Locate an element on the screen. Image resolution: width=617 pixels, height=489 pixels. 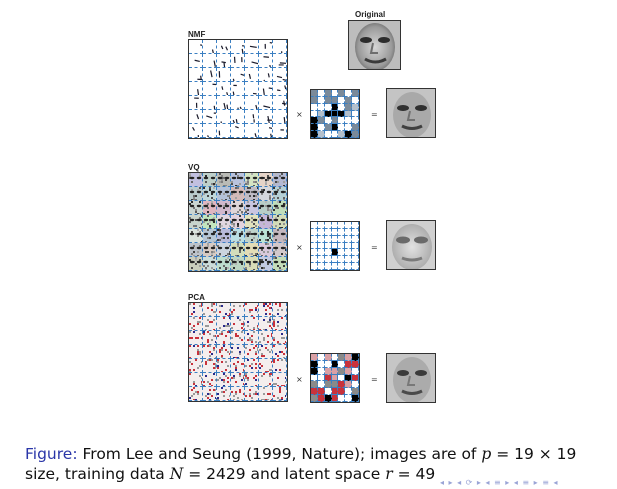
nmf-coefficient-grid is located at coordinates (335, 114).